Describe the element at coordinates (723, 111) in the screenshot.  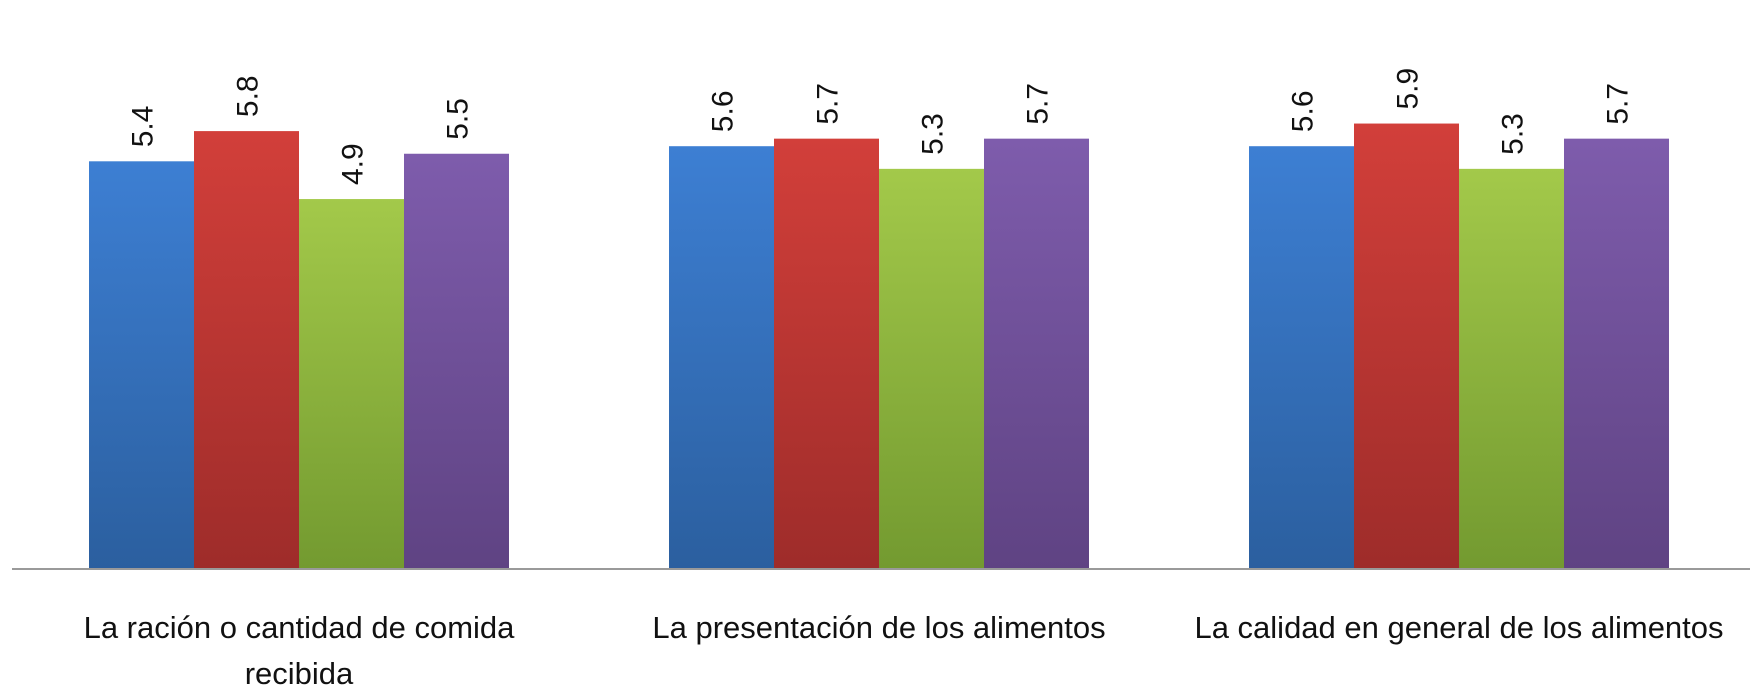
I see `value-label-series-1-category-2: 5.6` at that location.